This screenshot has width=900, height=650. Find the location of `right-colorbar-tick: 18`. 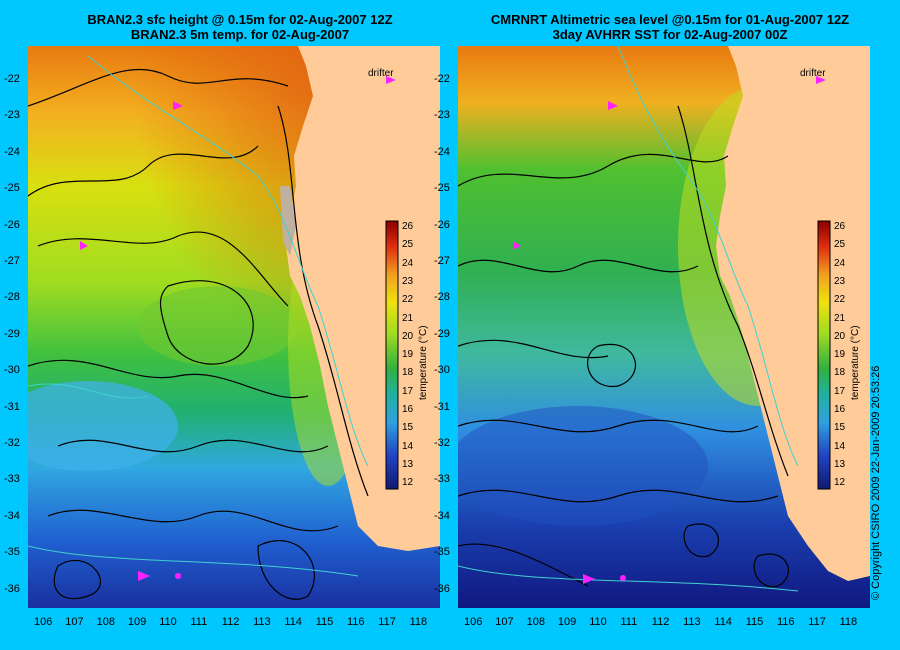

right-colorbar-tick: 18 is located at coordinates (840, 373).